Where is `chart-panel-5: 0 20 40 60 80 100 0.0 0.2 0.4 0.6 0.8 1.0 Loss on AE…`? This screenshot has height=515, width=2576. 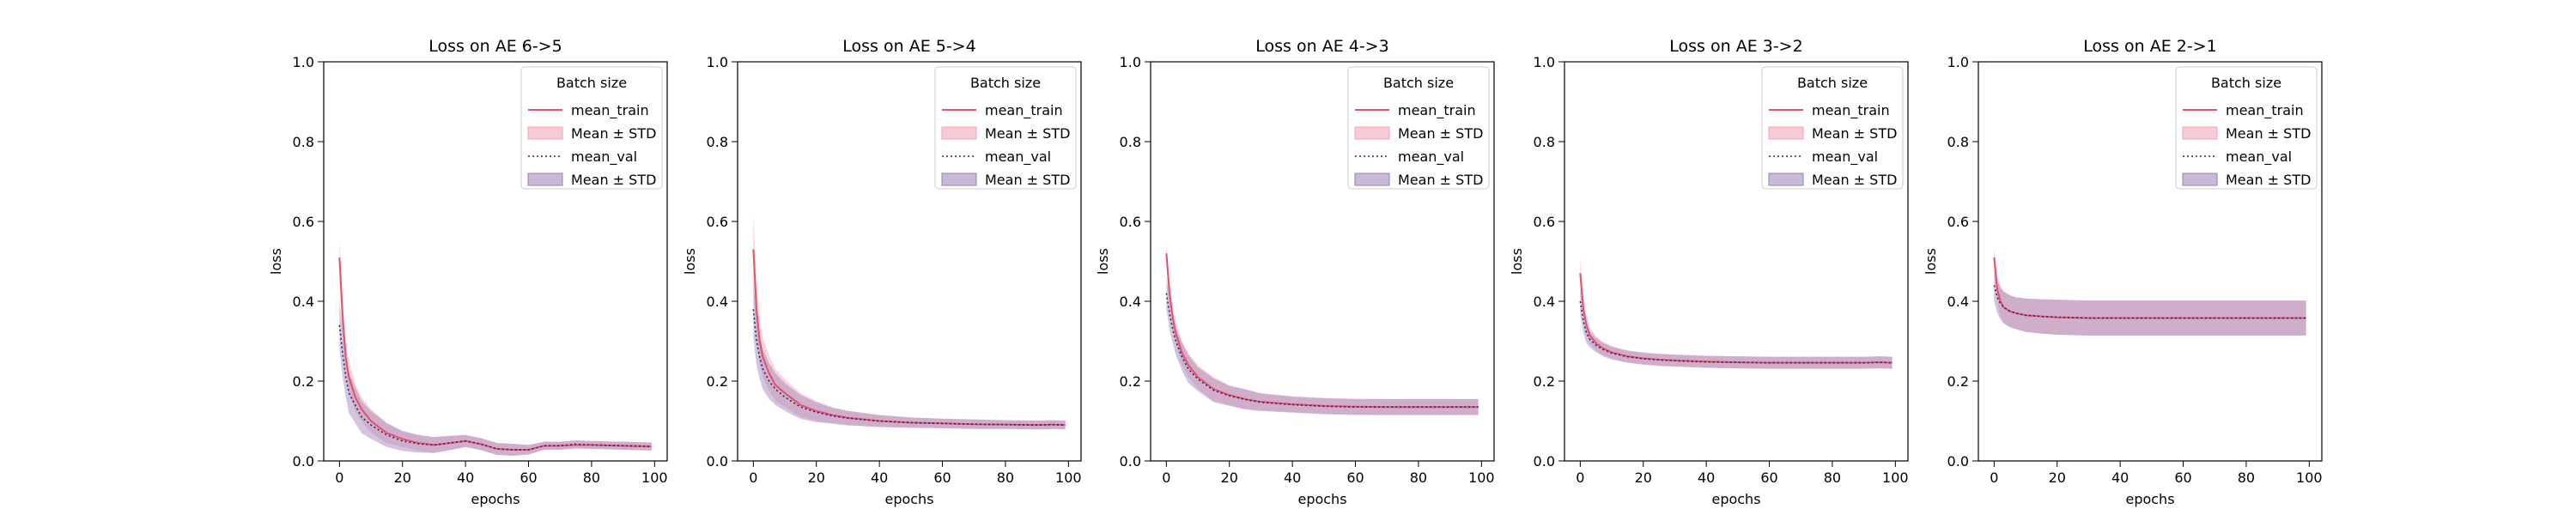
chart-panel-5: 0 20 40 60 80 100 0.0 0.2 0.4 0.6 0.8 1.0 Loss on AE… is located at coordinates (2123, 272).